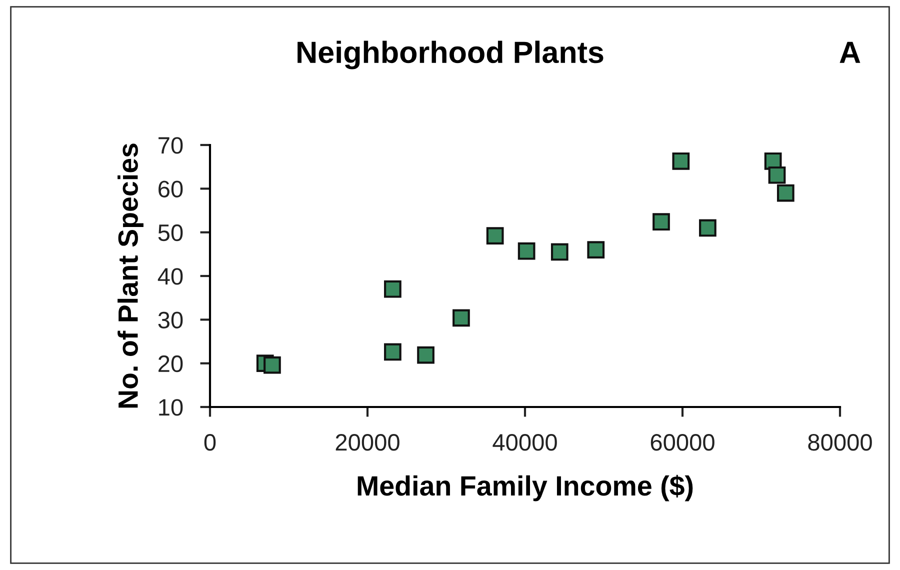 The image size is (900, 570). What do you see at coordinates (368, 442) in the screenshot?
I see `x-tick-label: 20000` at bounding box center [368, 442].